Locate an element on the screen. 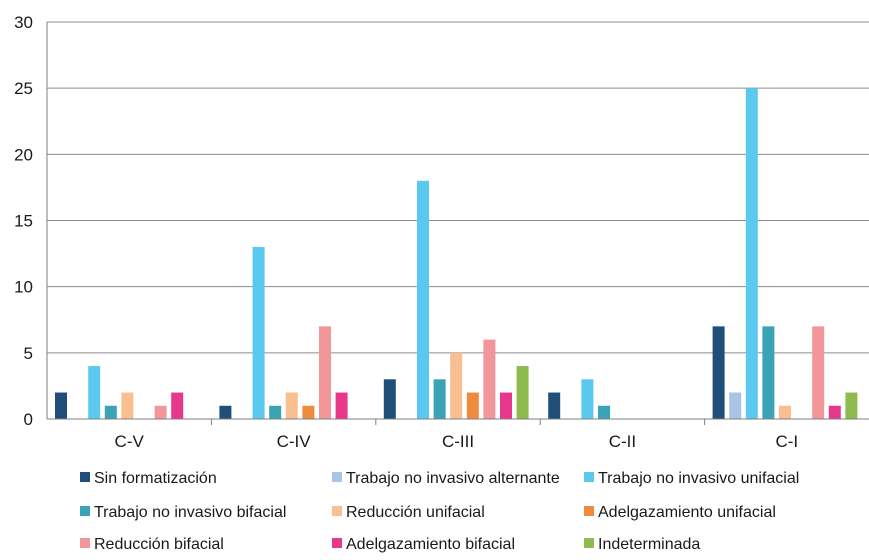 This screenshot has width=869, height=560. y-tick-label: 5 is located at coordinates (28, 353).